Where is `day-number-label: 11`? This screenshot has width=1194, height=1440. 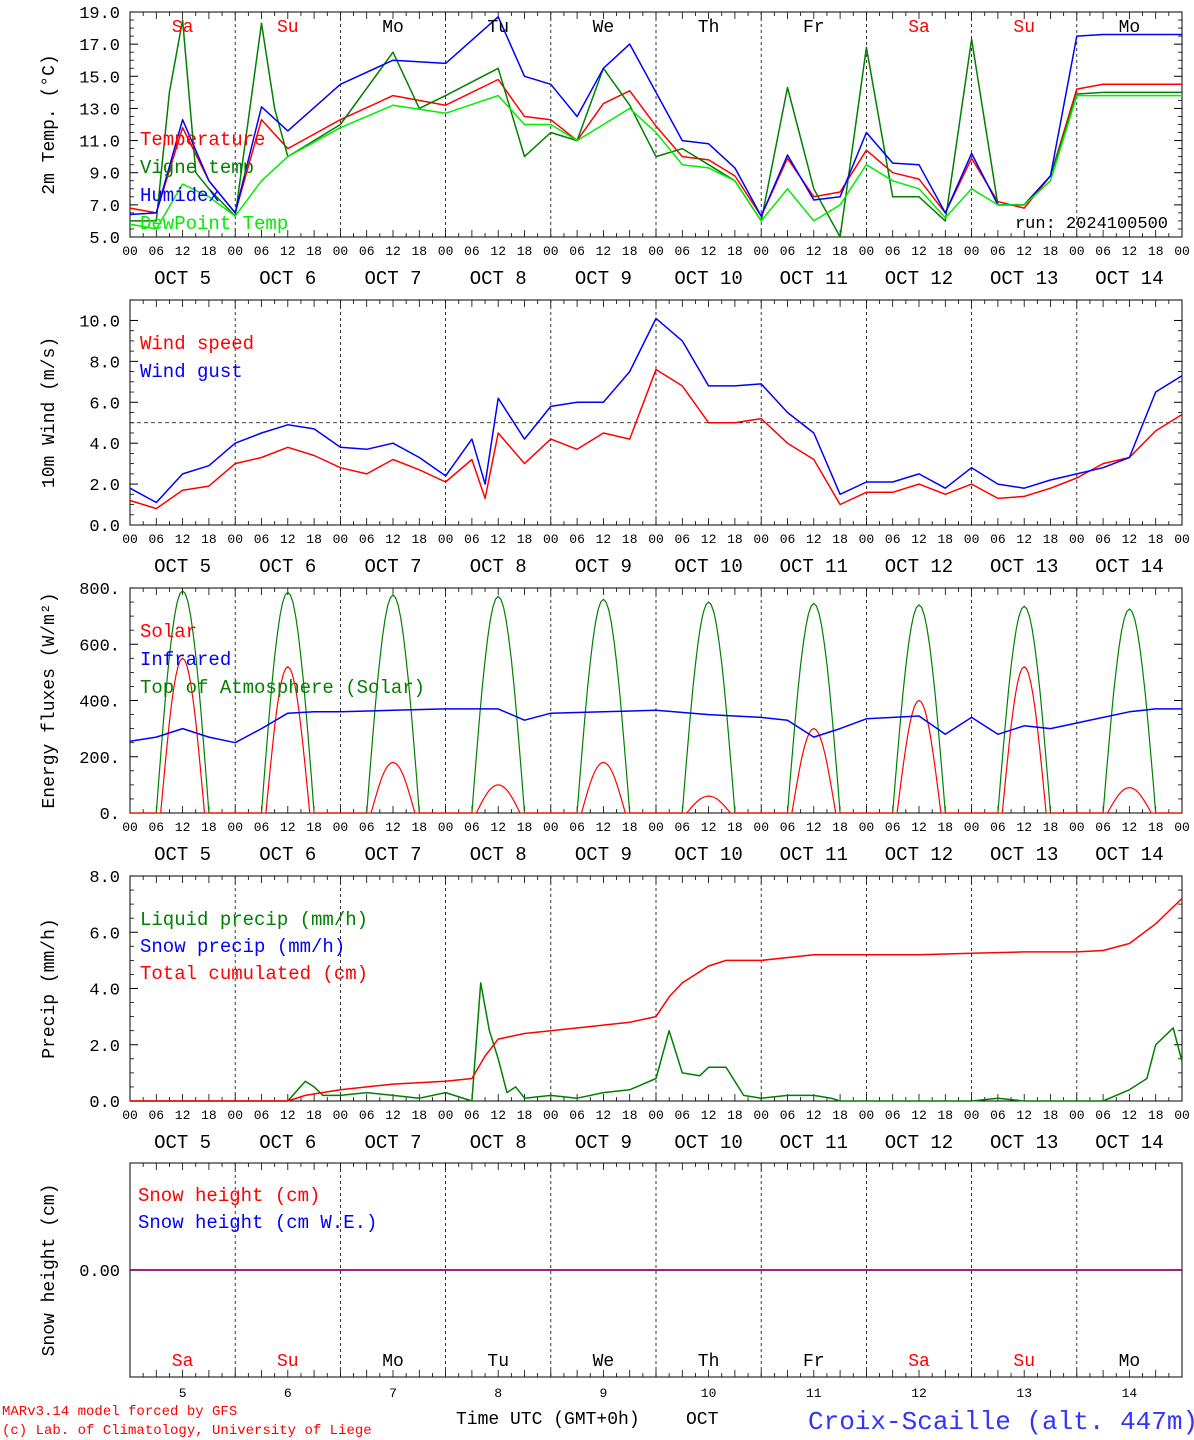
day-number-label: 11 is located at coordinates (814, 1393).